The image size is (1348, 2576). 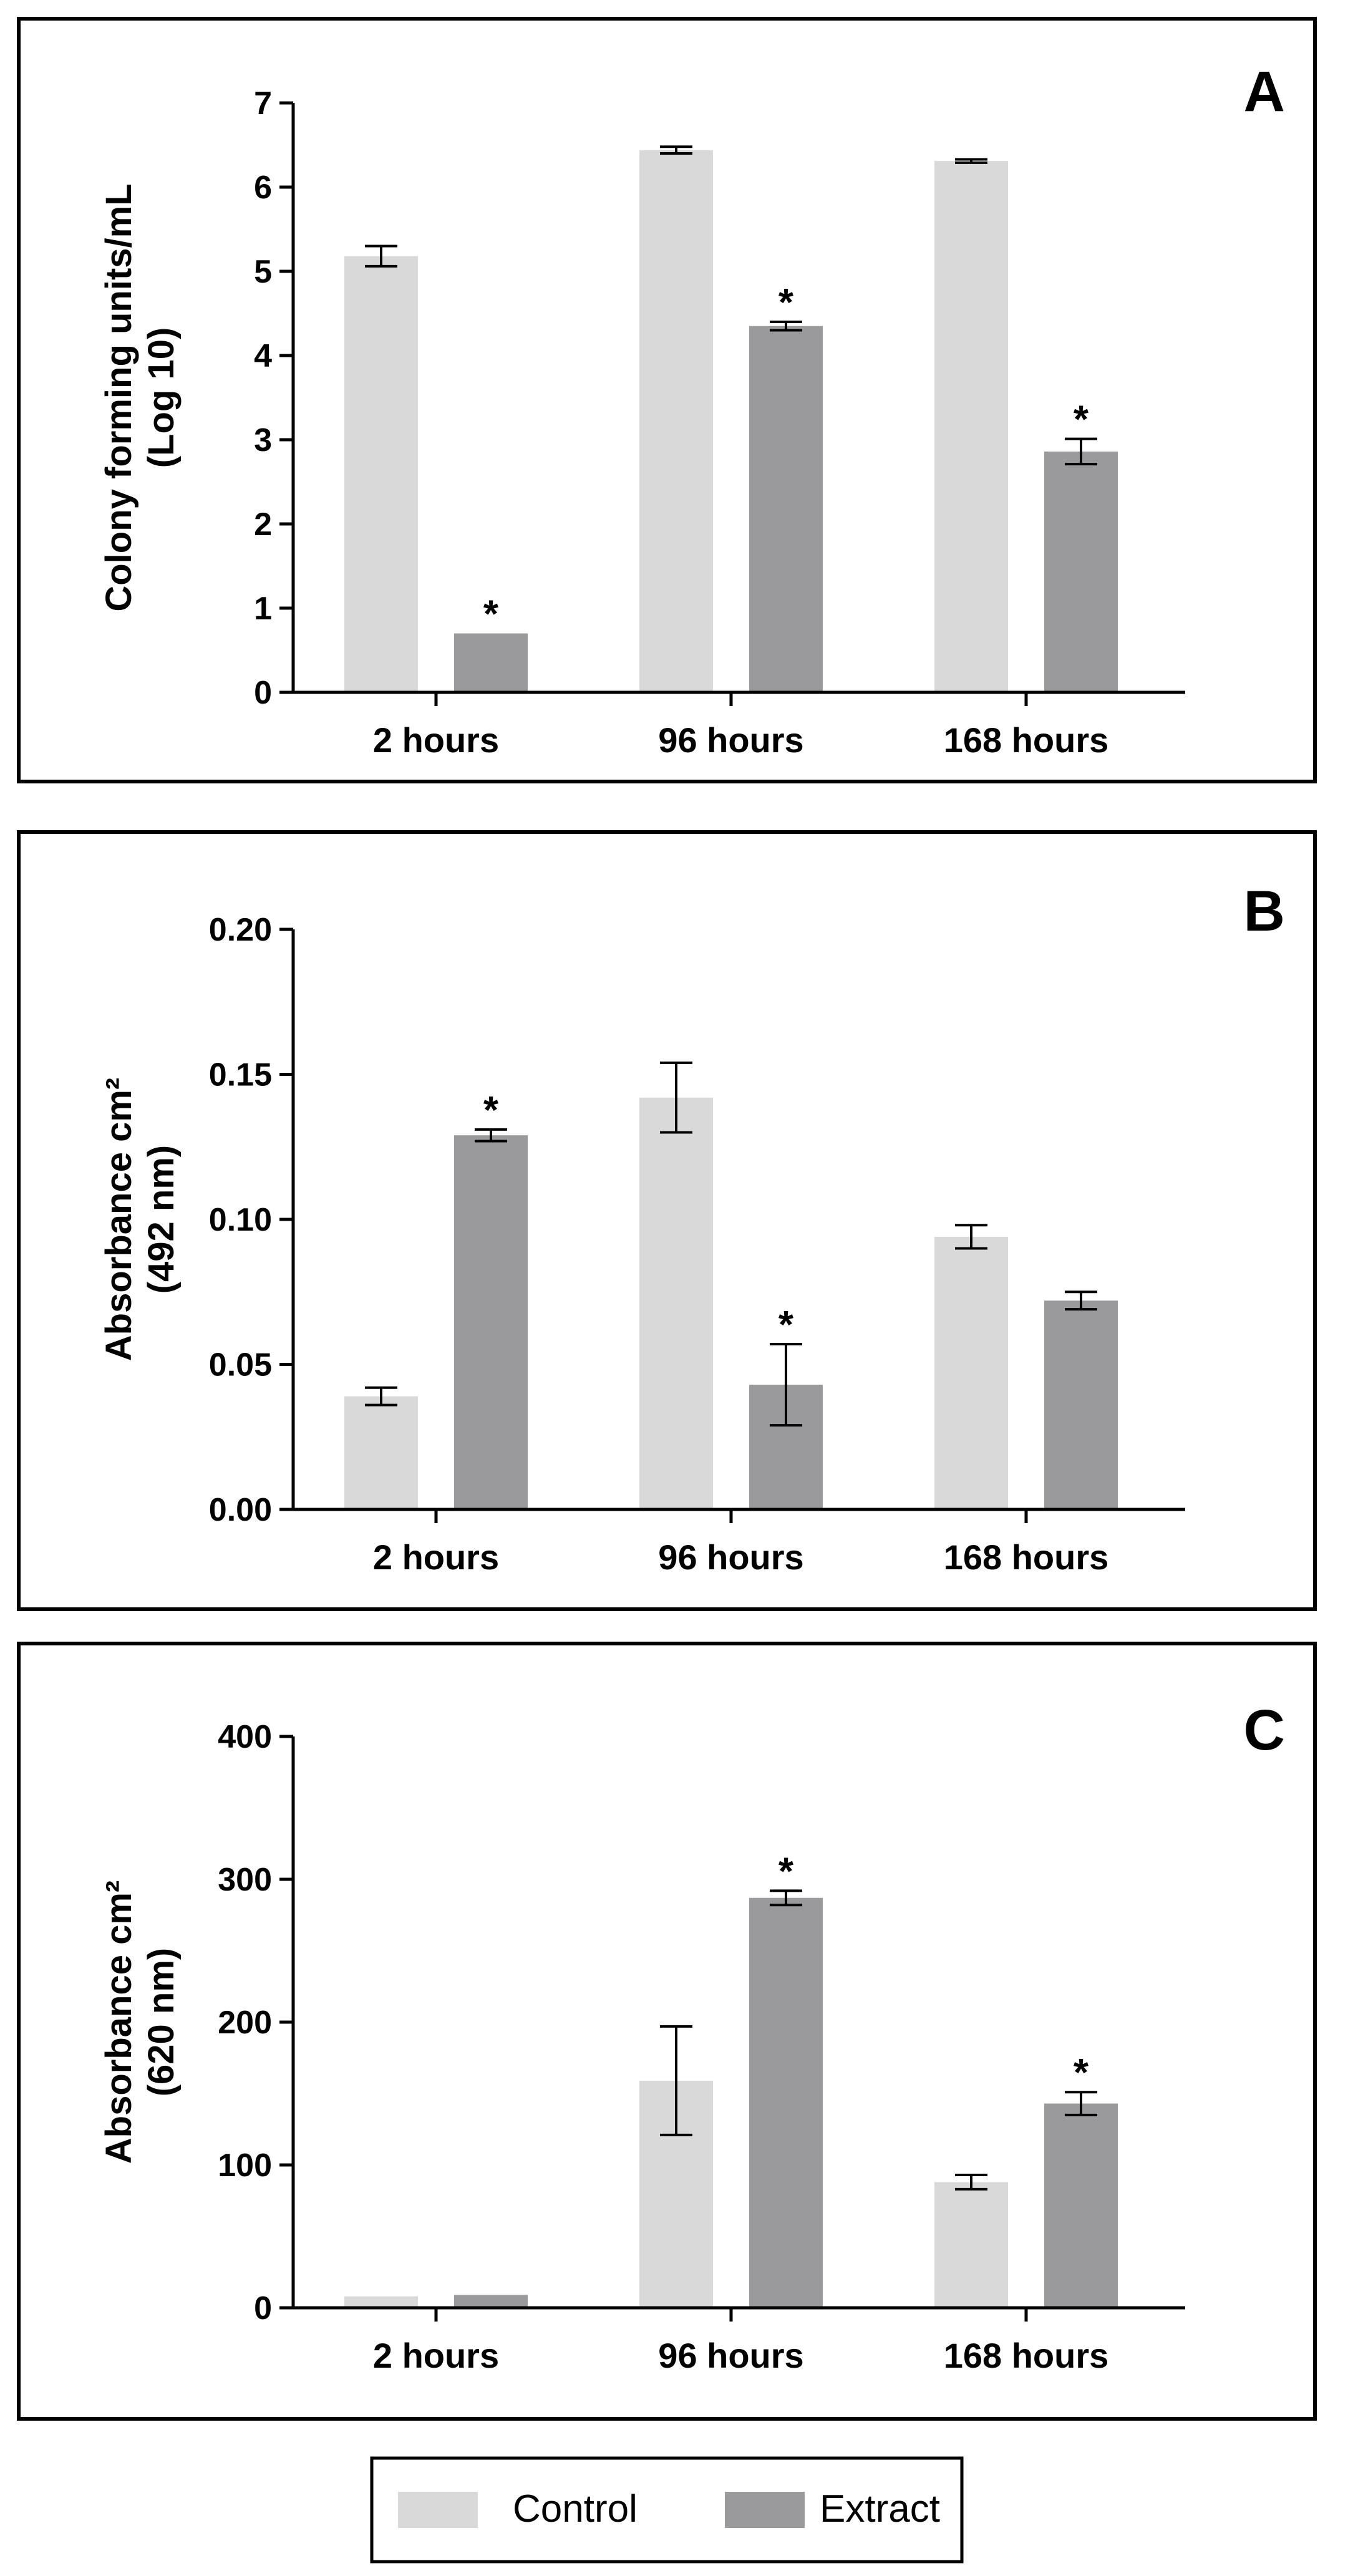 What do you see at coordinates (1264, 911) in the screenshot?
I see `panel-letter: B` at bounding box center [1264, 911].